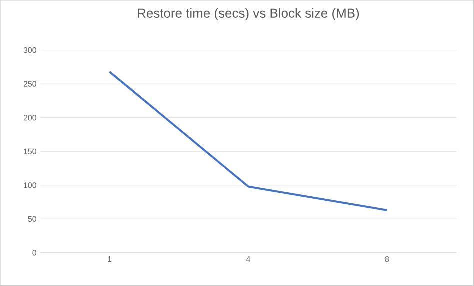 The width and height of the screenshot is (474, 286). I want to click on chart-title: Restore time (secs) vs Block size (MB), so click(249, 14).